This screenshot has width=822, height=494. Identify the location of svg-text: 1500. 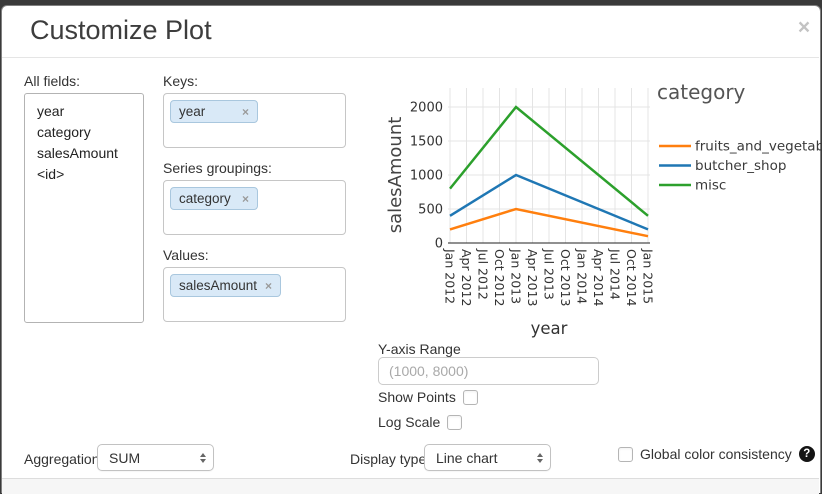
(426, 142).